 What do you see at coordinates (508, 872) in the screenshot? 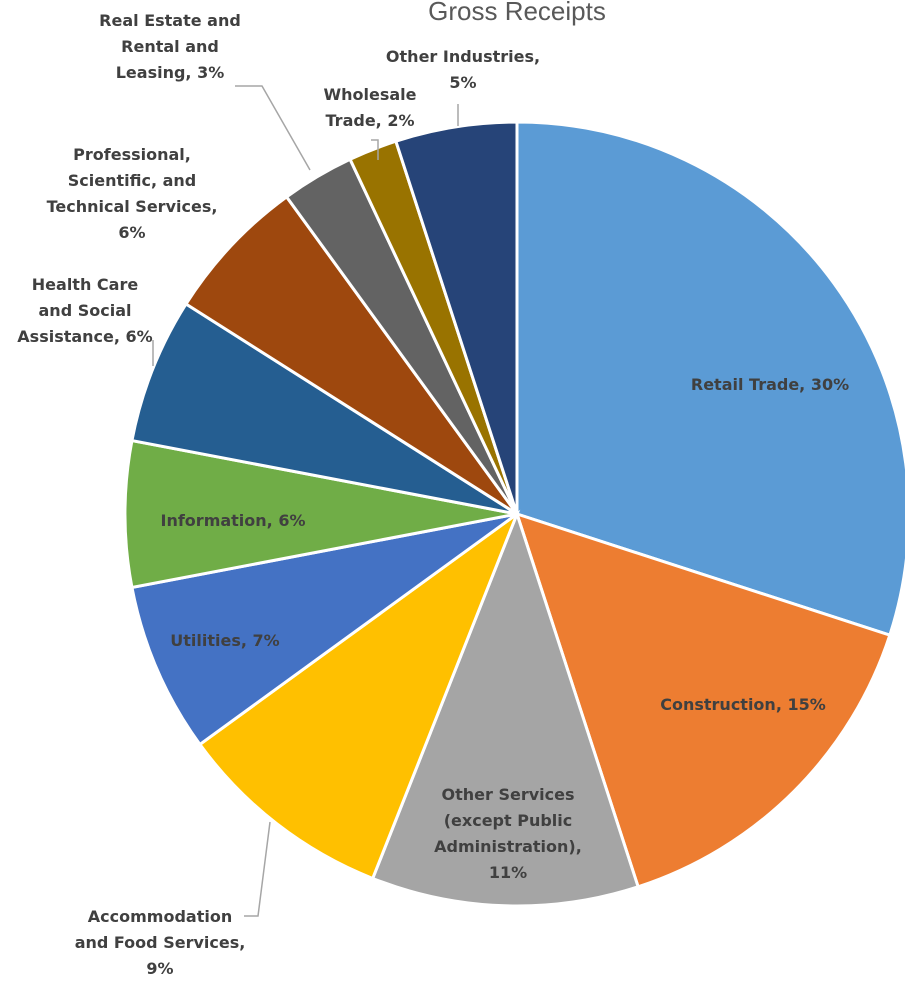
I see `data-label-line: 11%` at bounding box center [508, 872].